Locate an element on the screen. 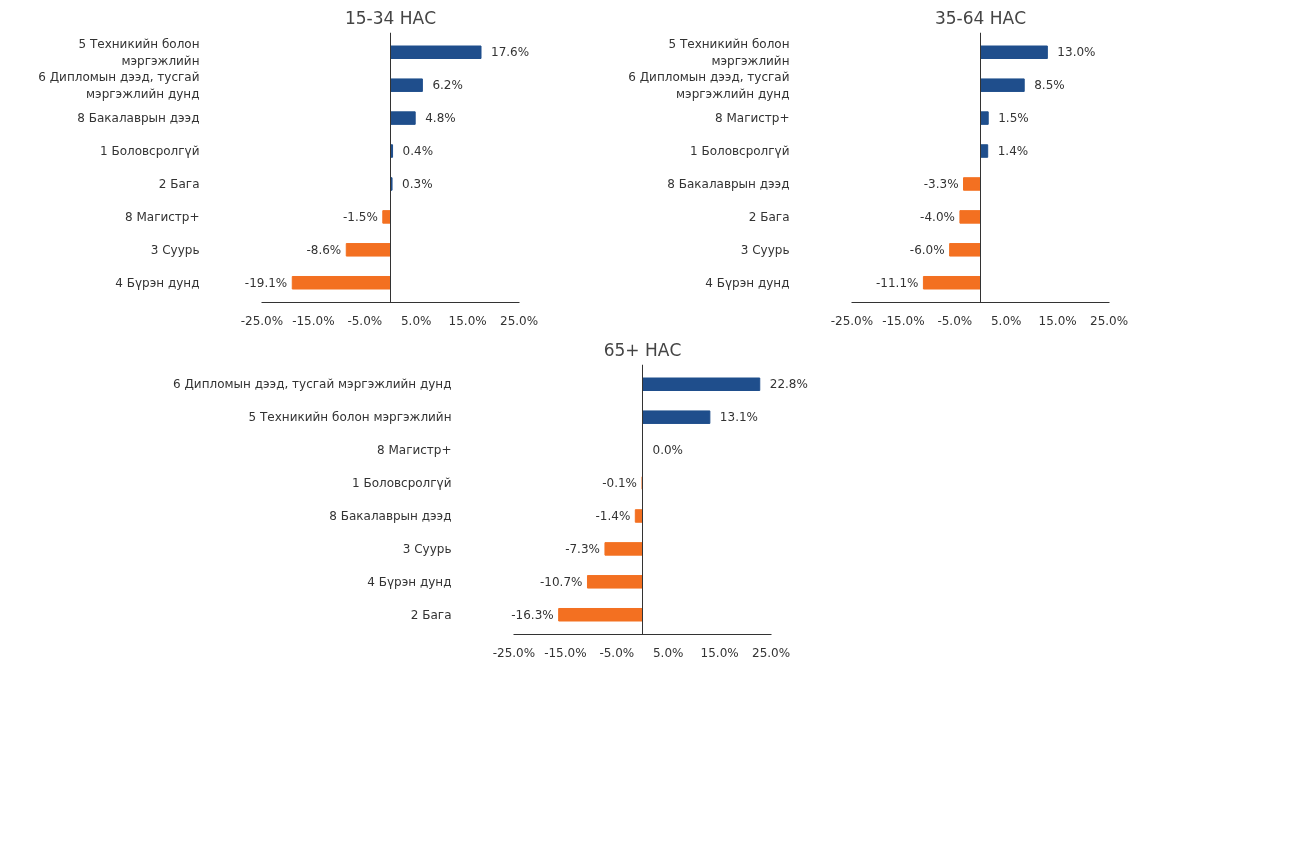 This screenshot has width=1311, height=853. data-label: 0.0% is located at coordinates (667, 450).